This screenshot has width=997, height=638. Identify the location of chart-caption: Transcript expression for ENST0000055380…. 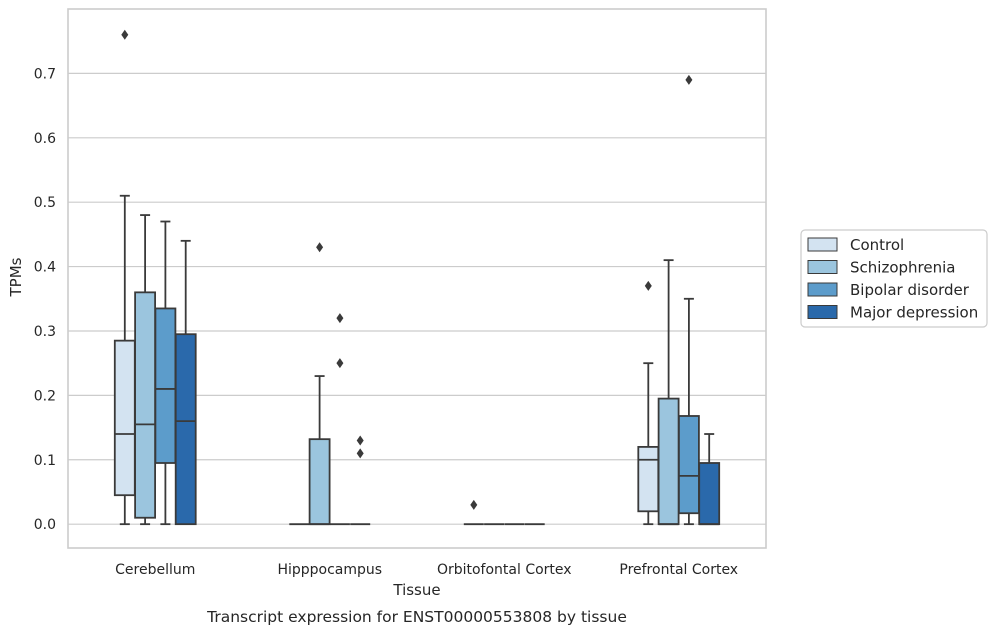
(416, 617).